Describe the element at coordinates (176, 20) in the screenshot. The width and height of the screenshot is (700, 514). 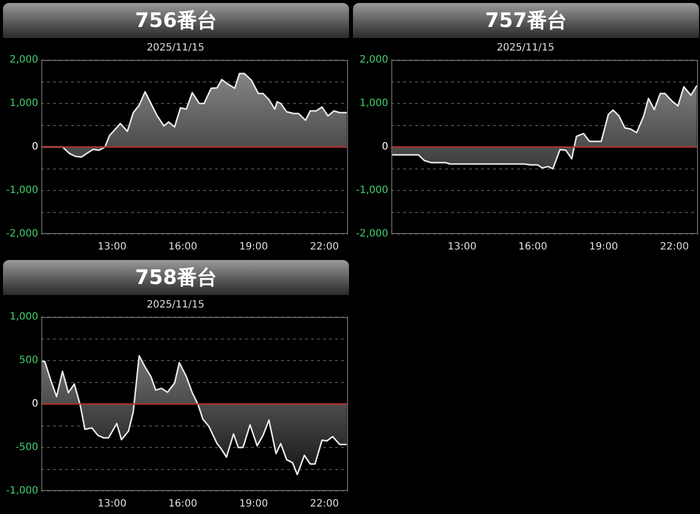
I see `chart-title: 756番台` at that location.